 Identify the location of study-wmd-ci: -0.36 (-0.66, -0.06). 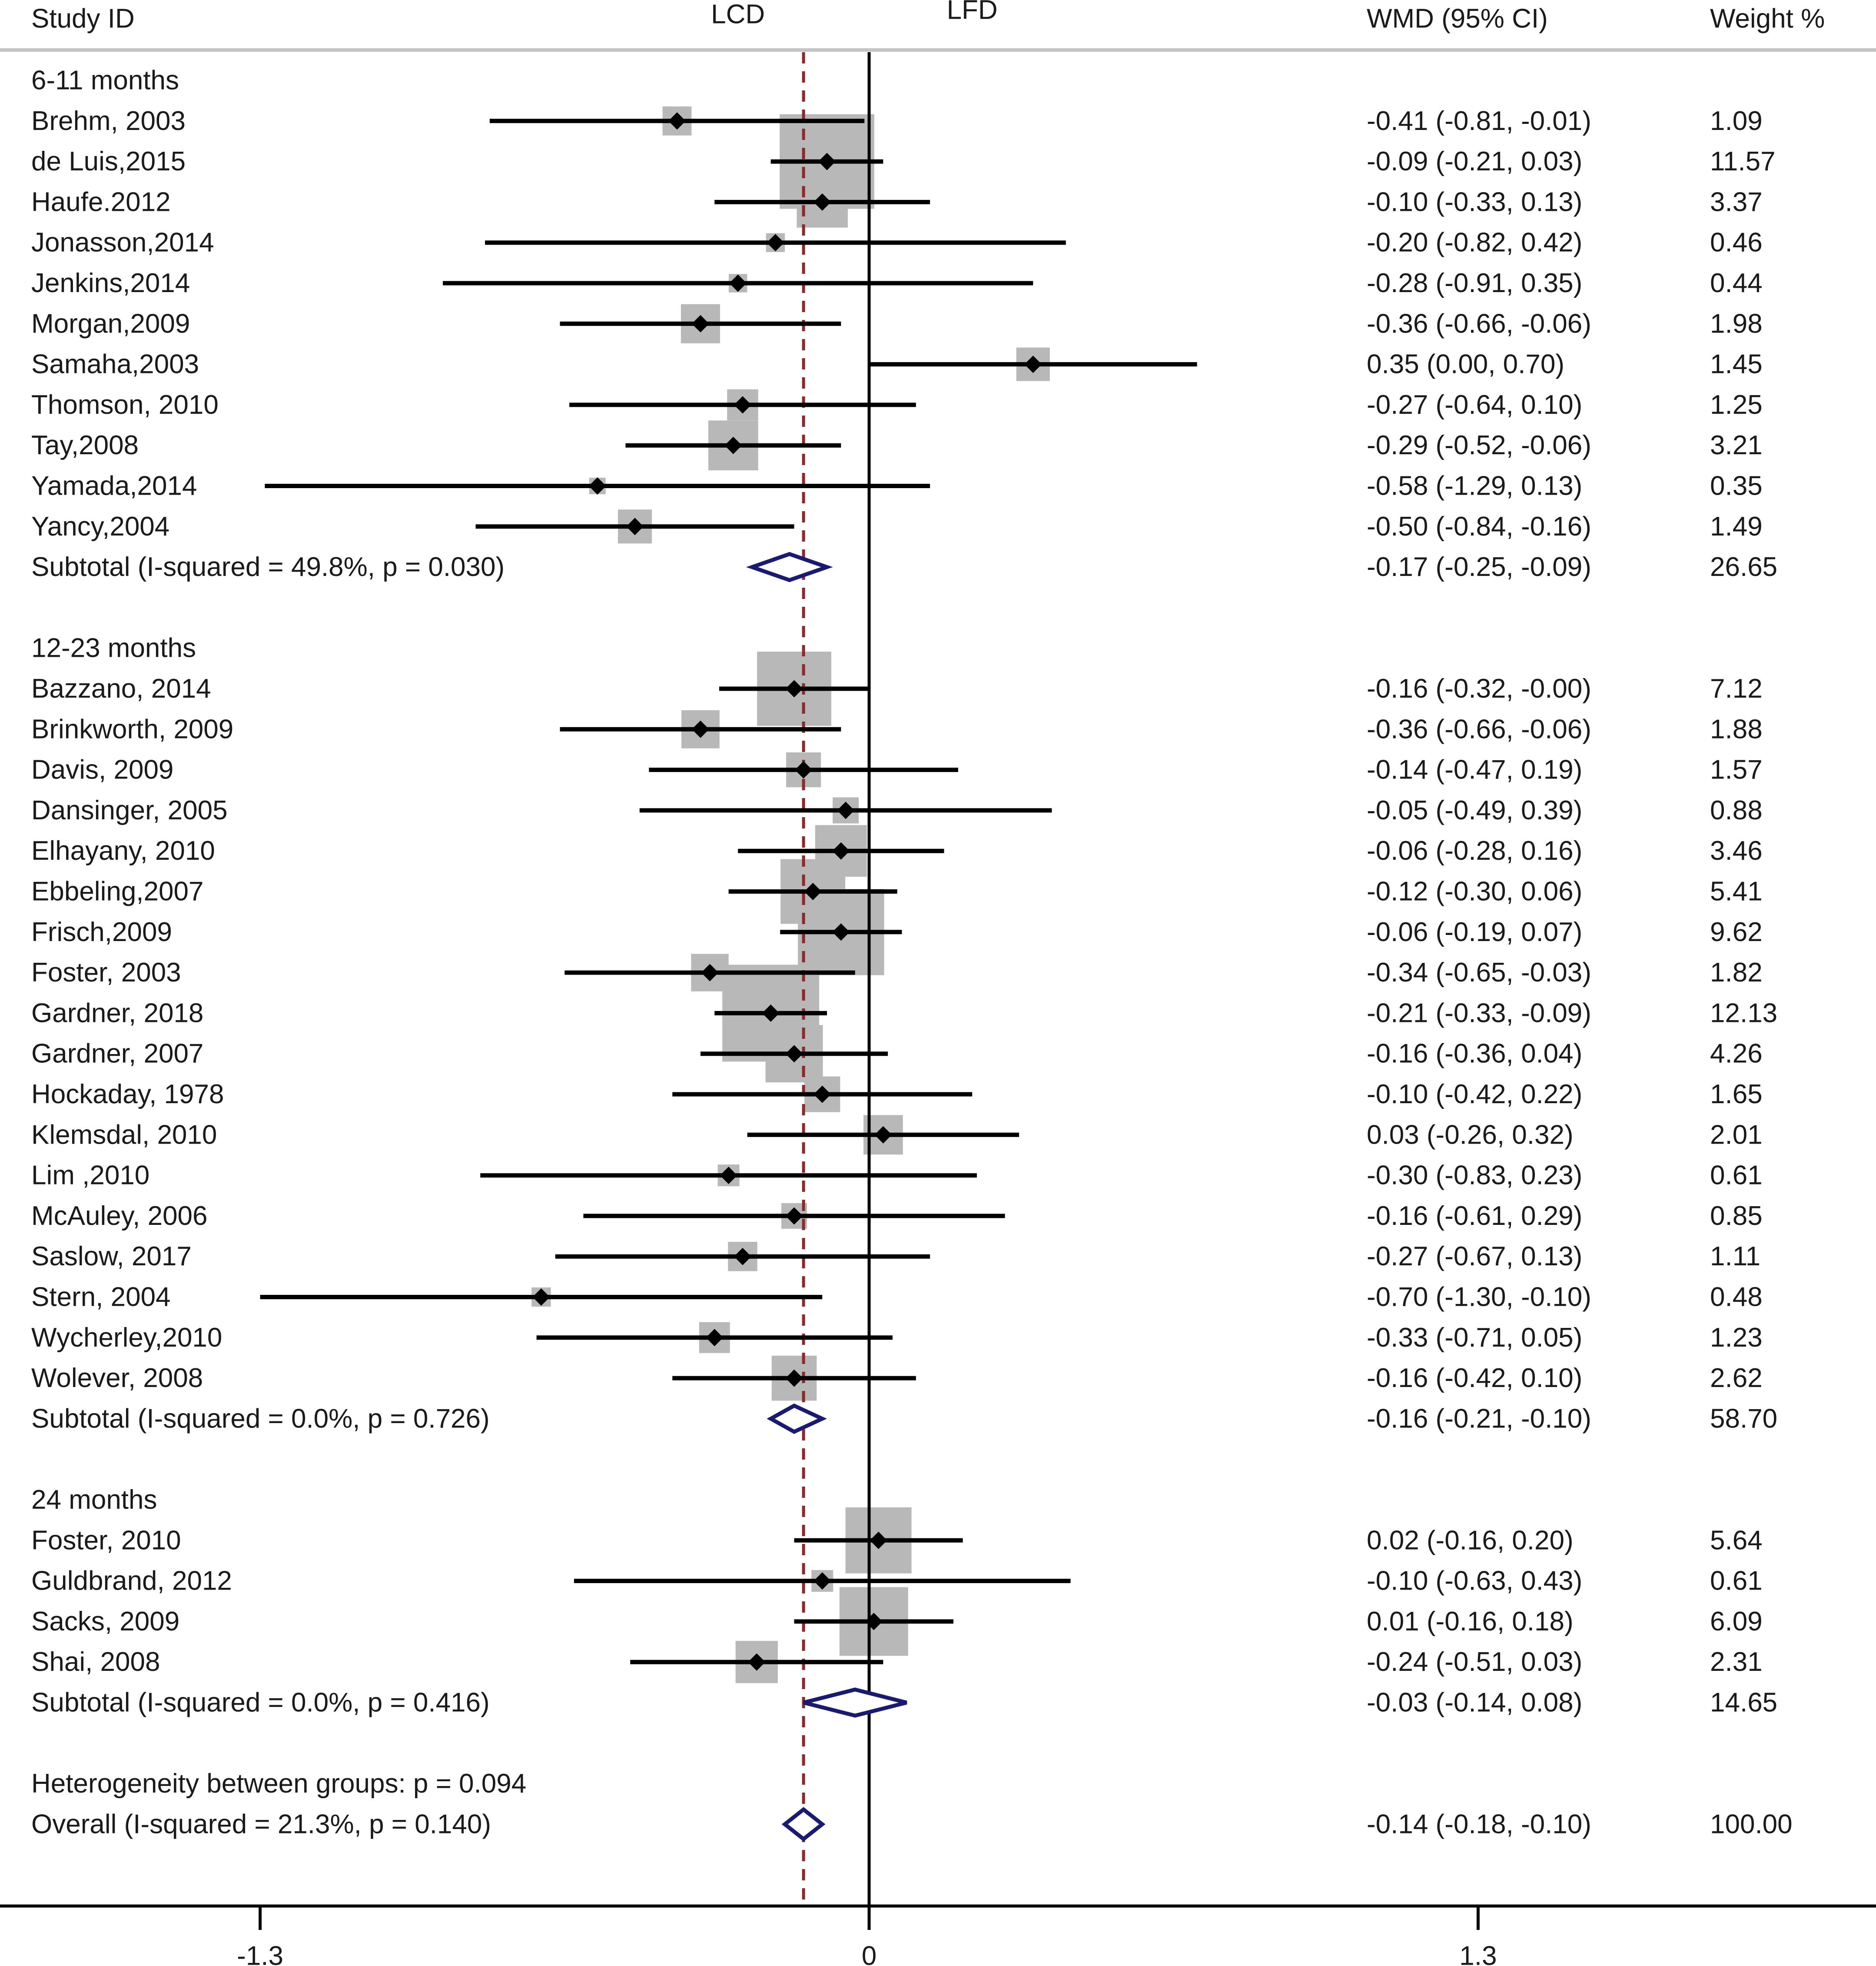
(1479, 729).